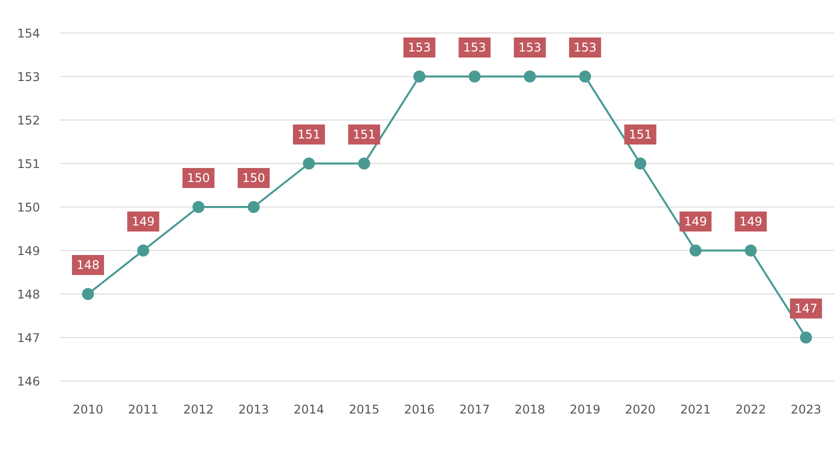 Image resolution: width=835 pixels, height=457 pixels. I want to click on data-label: 148, so click(88, 265).